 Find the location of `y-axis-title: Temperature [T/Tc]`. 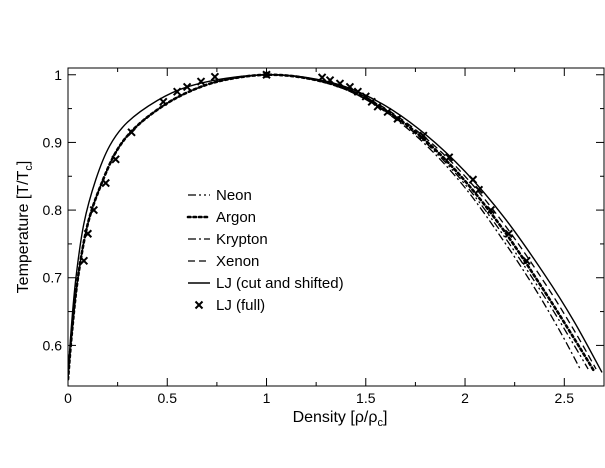

y-axis-title: Temperature [T/Tc] is located at coordinates (25, 227).